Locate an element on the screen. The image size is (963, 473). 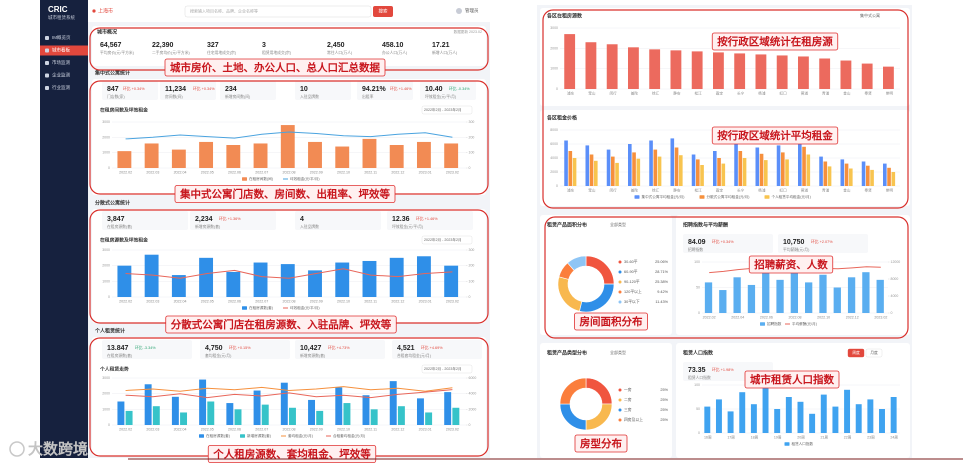
kpi-label: 租赁人口指数 is located at coordinates (699, 377).